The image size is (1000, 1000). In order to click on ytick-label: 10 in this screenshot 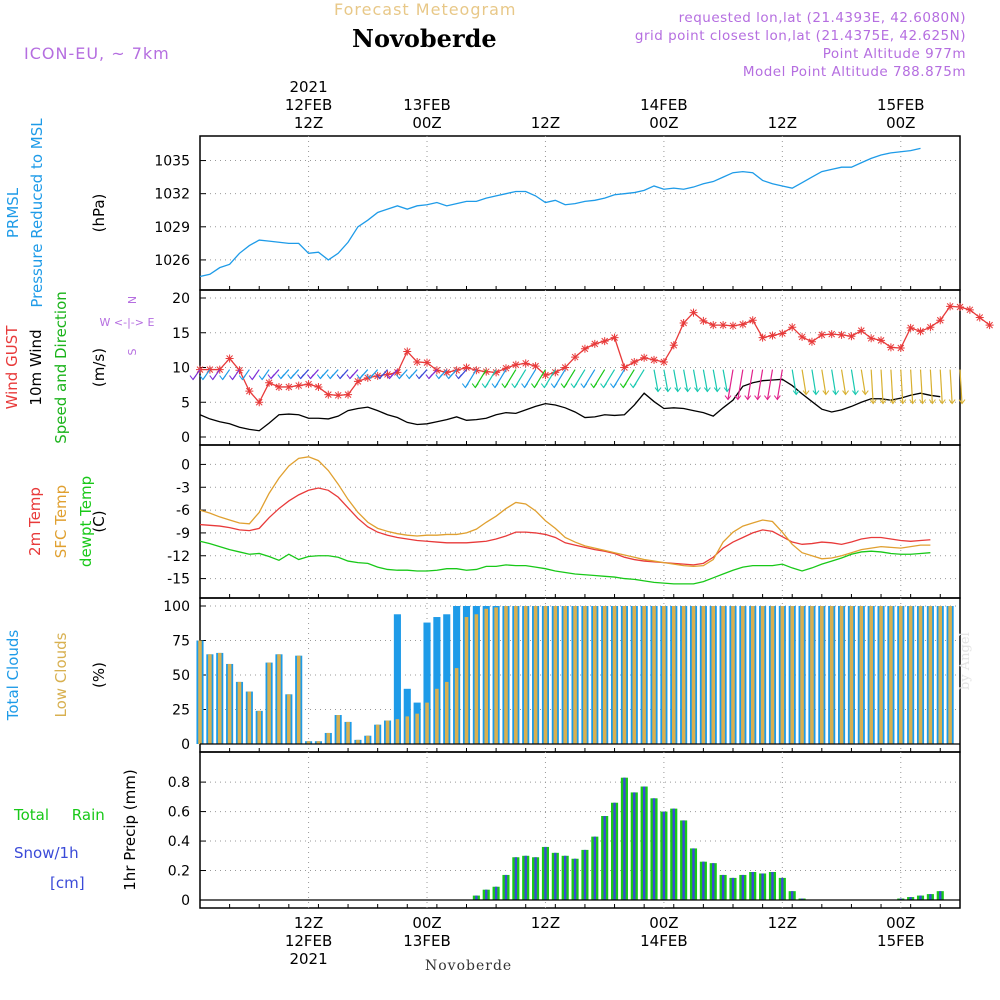, I will do `click(181, 369)`.